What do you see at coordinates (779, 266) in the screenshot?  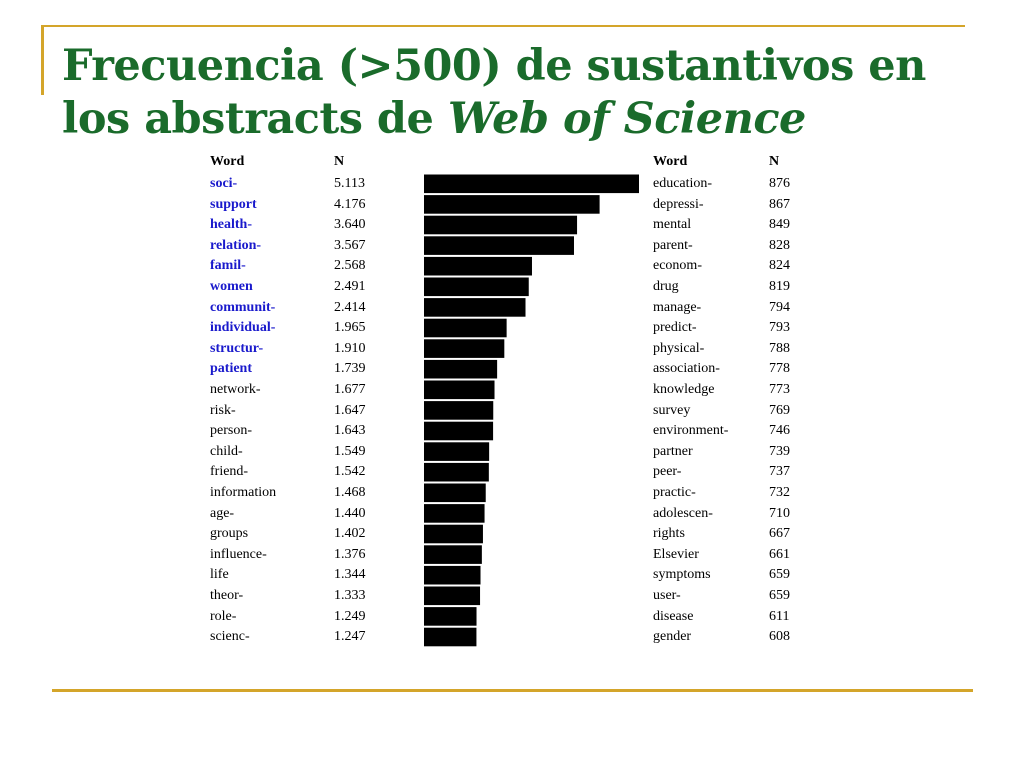 I see `right_table-n-4: 824` at bounding box center [779, 266].